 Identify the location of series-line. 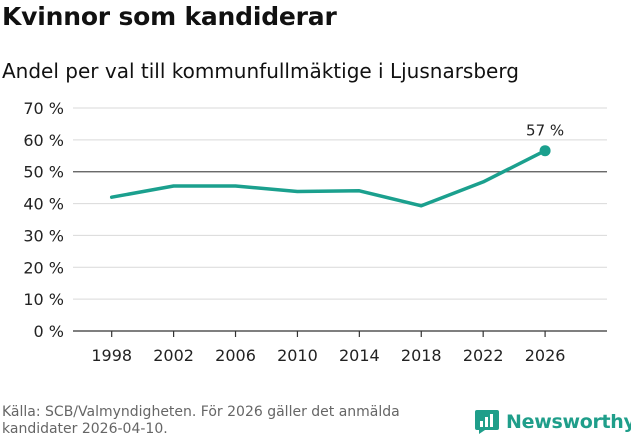
(328, 178).